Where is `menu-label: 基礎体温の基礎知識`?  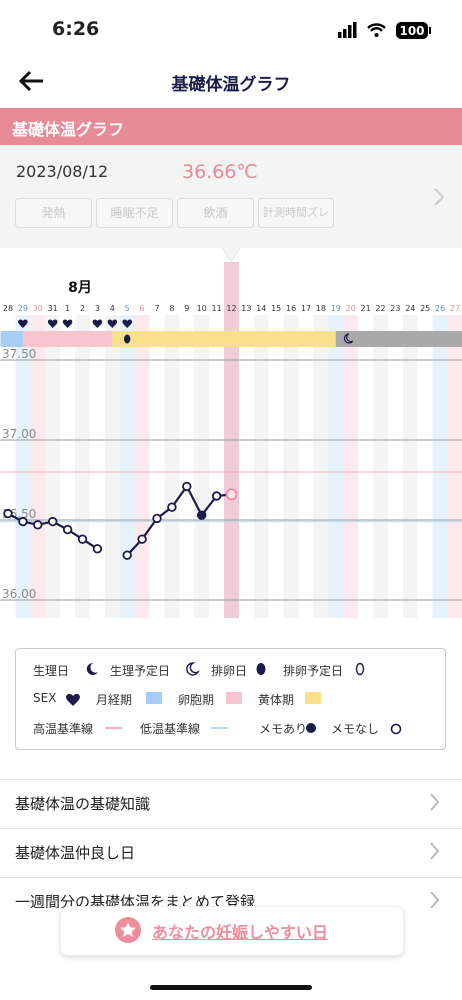 menu-label: 基礎体温の基礎知識 is located at coordinates (83, 804).